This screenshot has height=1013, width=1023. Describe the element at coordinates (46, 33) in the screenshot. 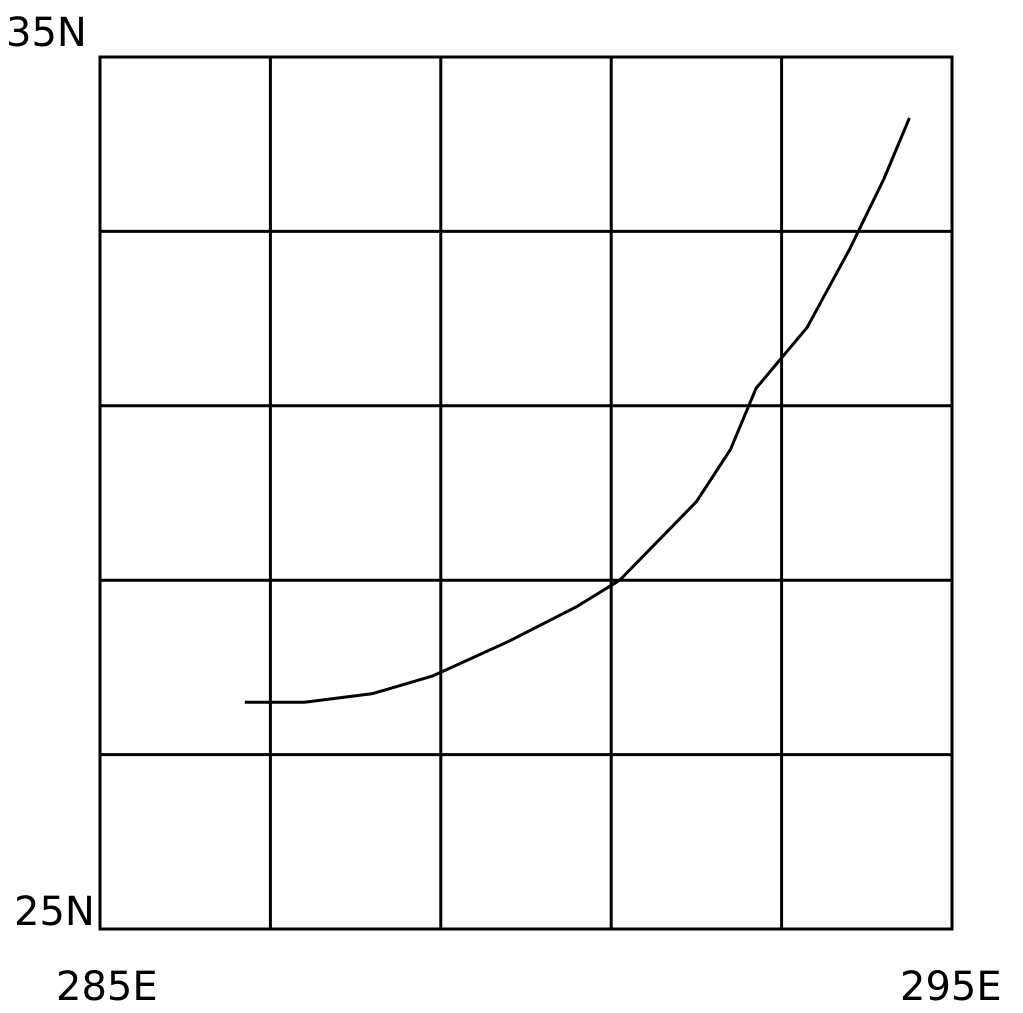

I see `lat-top-label: 35N` at that location.